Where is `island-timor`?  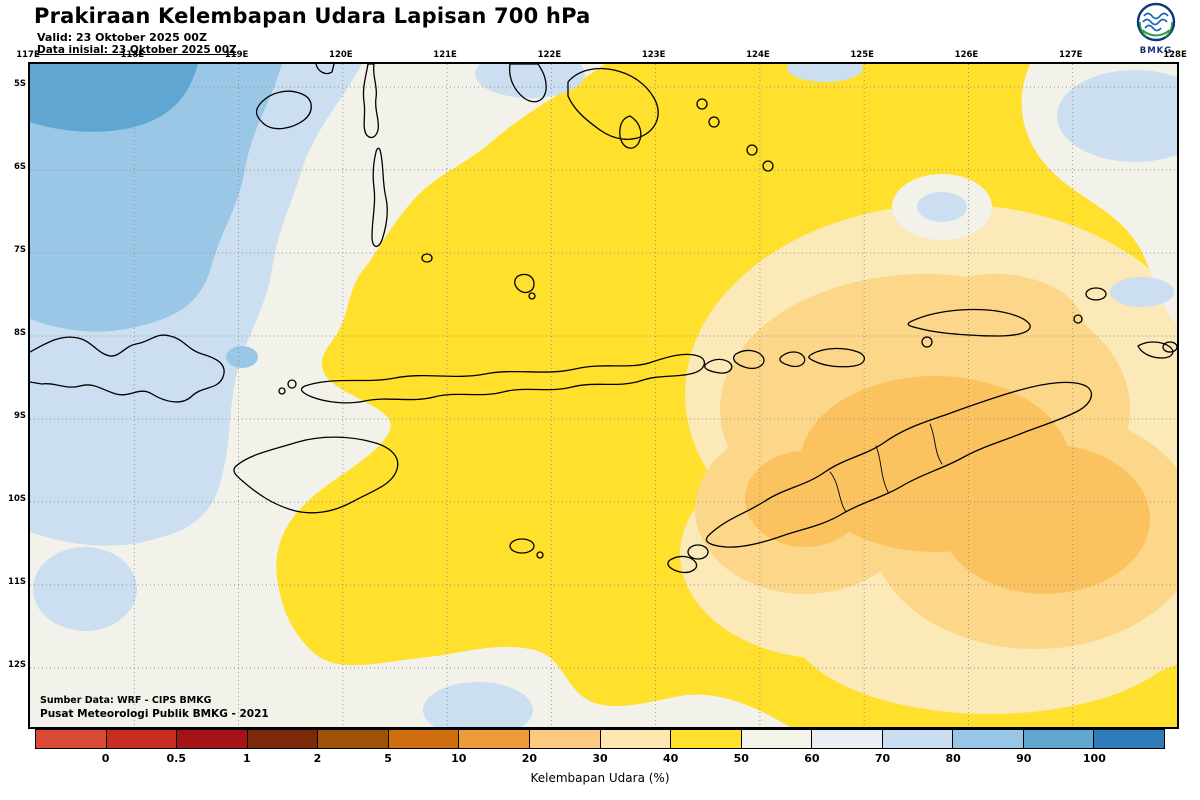
island-timor is located at coordinates (899, 464).